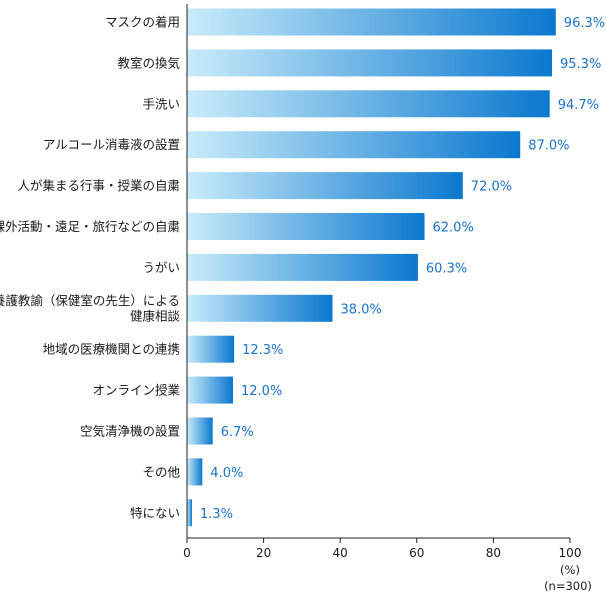  What do you see at coordinates (580, 64) in the screenshot?
I see `value-label: 95.3%` at bounding box center [580, 64].